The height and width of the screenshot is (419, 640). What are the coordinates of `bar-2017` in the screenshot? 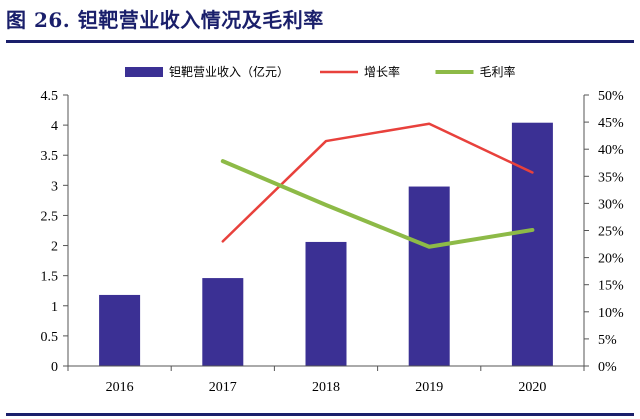 It's located at (223, 322).